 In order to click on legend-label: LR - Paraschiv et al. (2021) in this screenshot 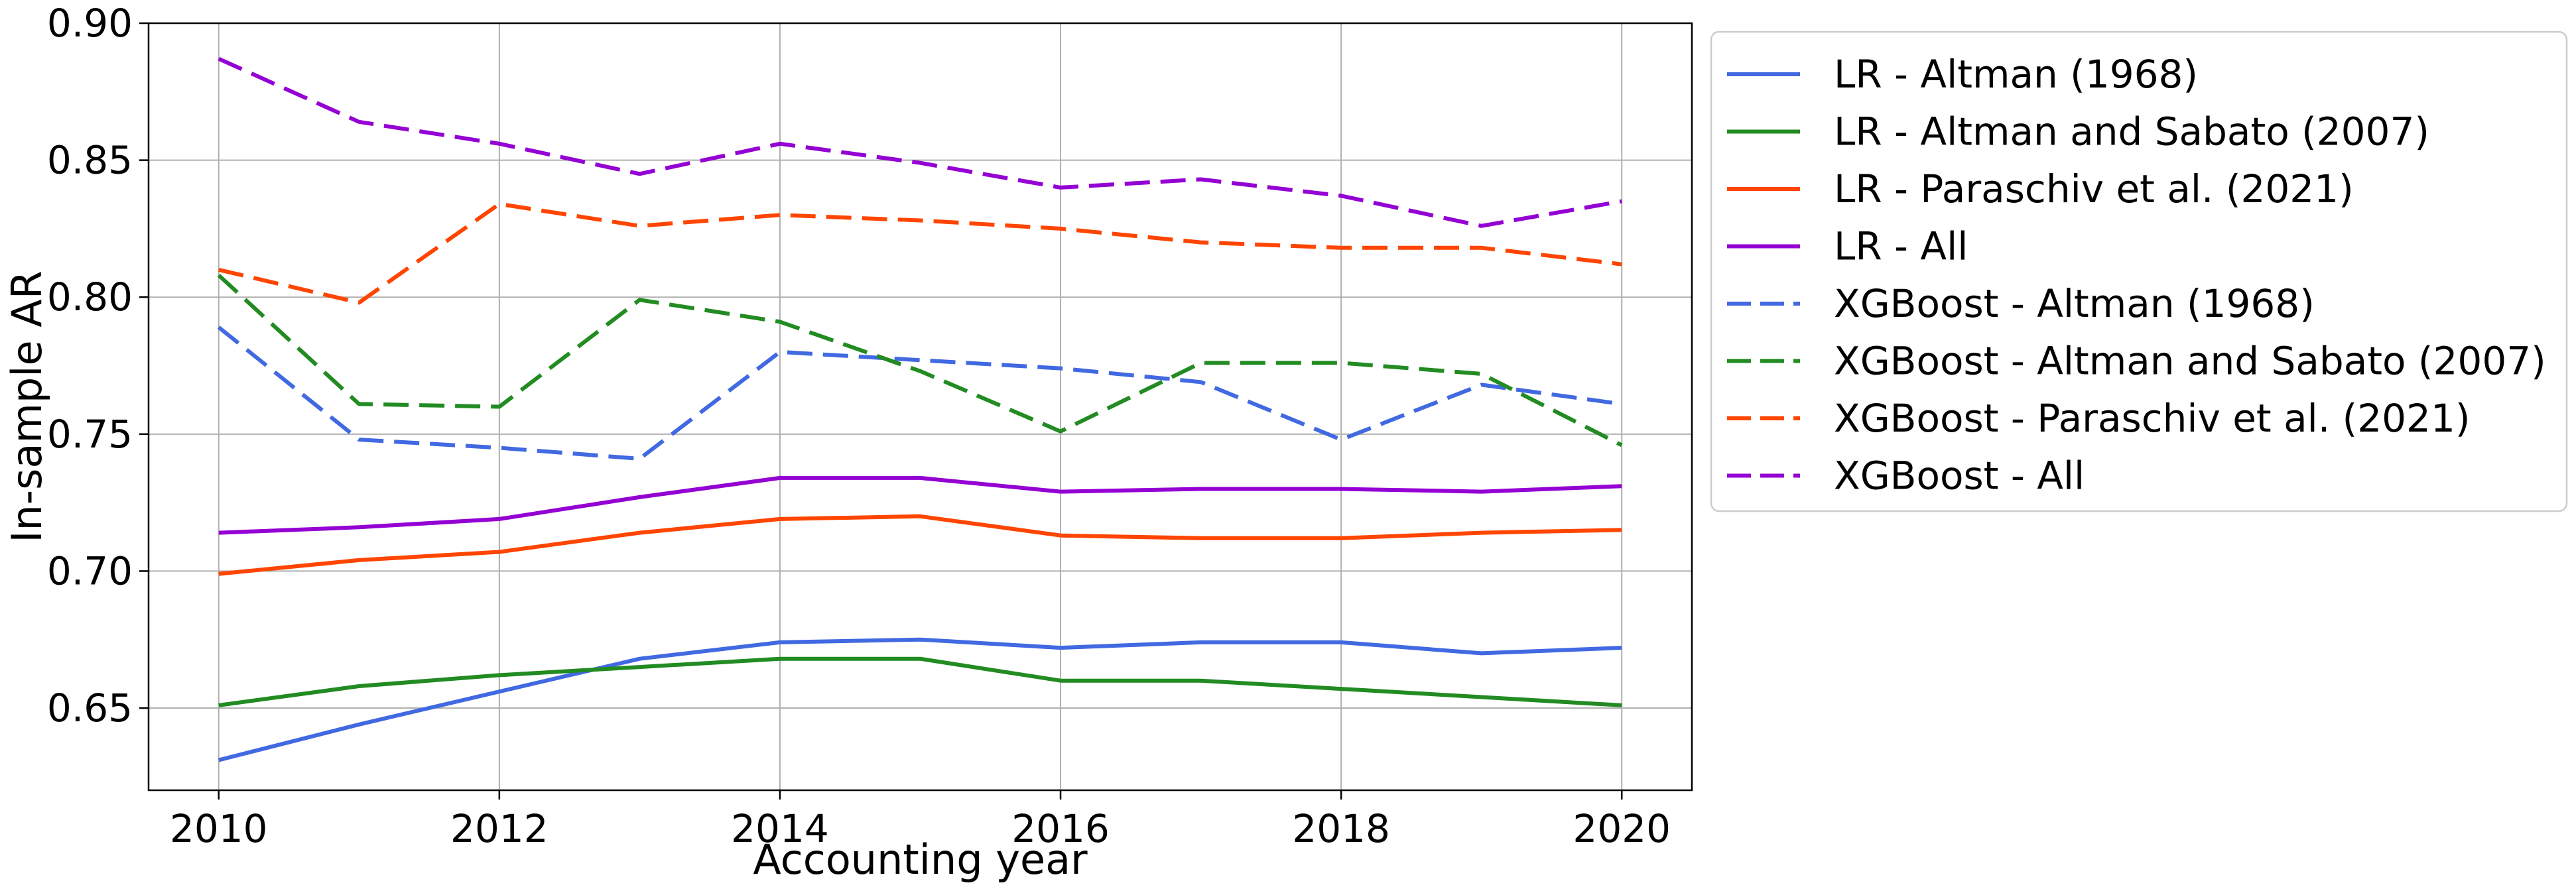, I will do `click(2094, 188)`.